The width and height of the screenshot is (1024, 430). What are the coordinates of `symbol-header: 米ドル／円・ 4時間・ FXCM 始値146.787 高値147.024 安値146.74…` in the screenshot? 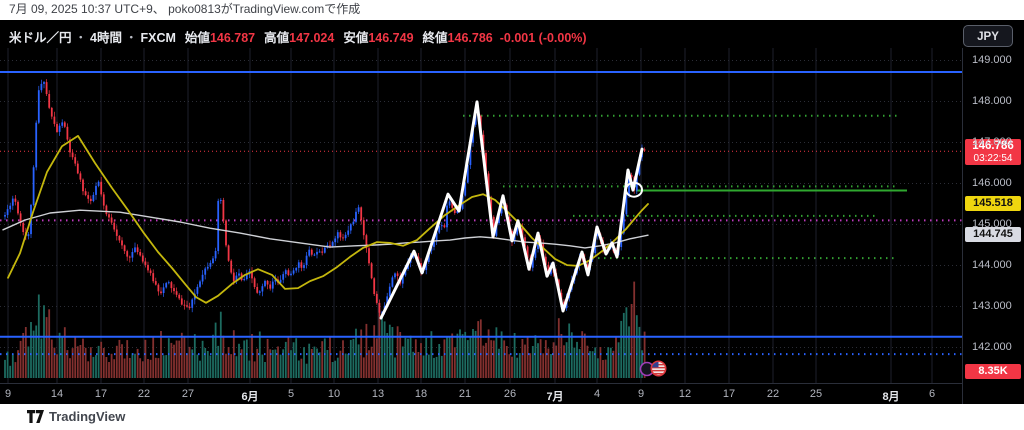 It's located at (298, 36).